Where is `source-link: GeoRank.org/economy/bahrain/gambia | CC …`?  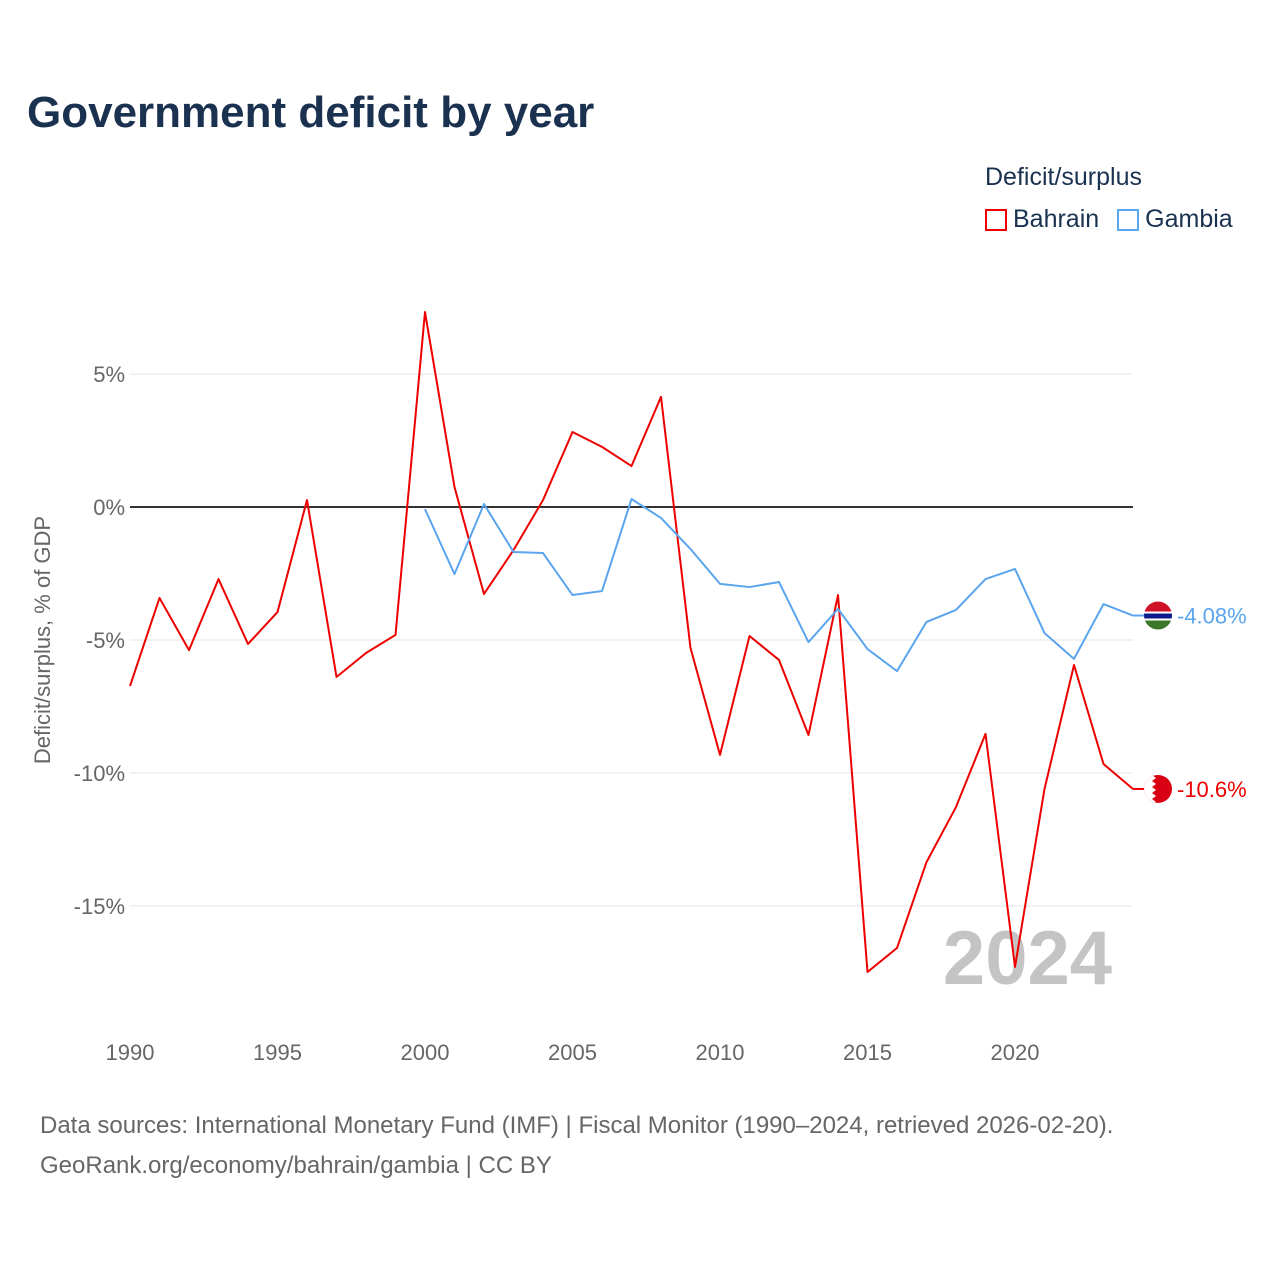 source-link: GeoRank.org/economy/bahrain/gambia | CC … is located at coordinates (296, 1165).